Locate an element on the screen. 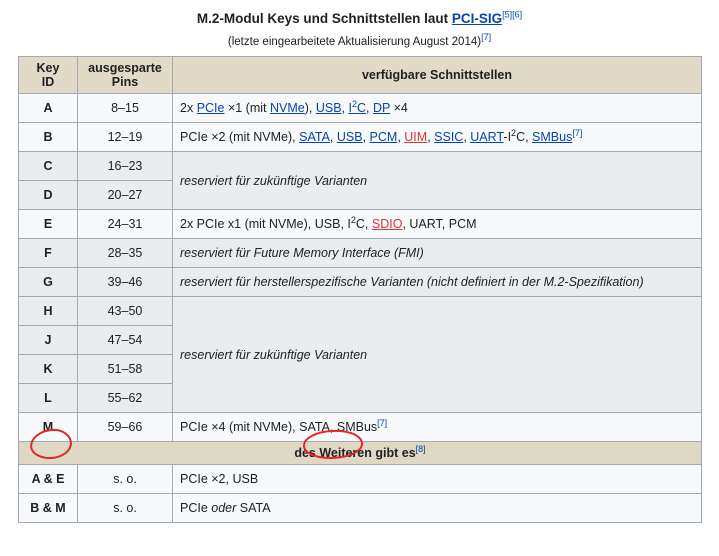  nvme-link: NVMe is located at coordinates (287, 108).